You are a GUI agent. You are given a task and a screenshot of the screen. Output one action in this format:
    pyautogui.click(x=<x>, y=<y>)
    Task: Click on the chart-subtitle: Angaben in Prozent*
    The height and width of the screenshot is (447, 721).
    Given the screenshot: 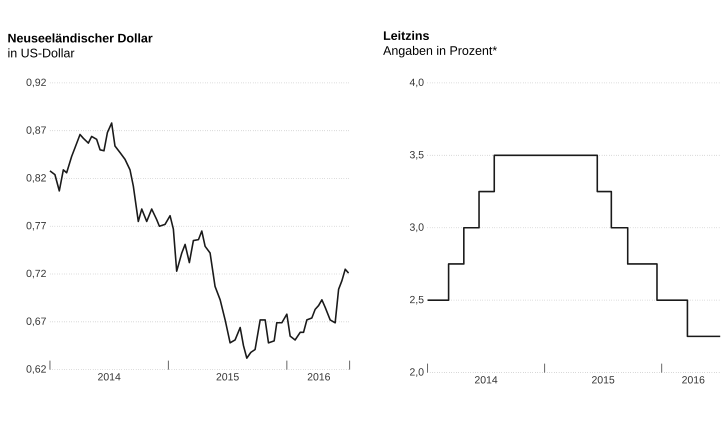 What is the action you would take?
    pyautogui.click(x=440, y=52)
    